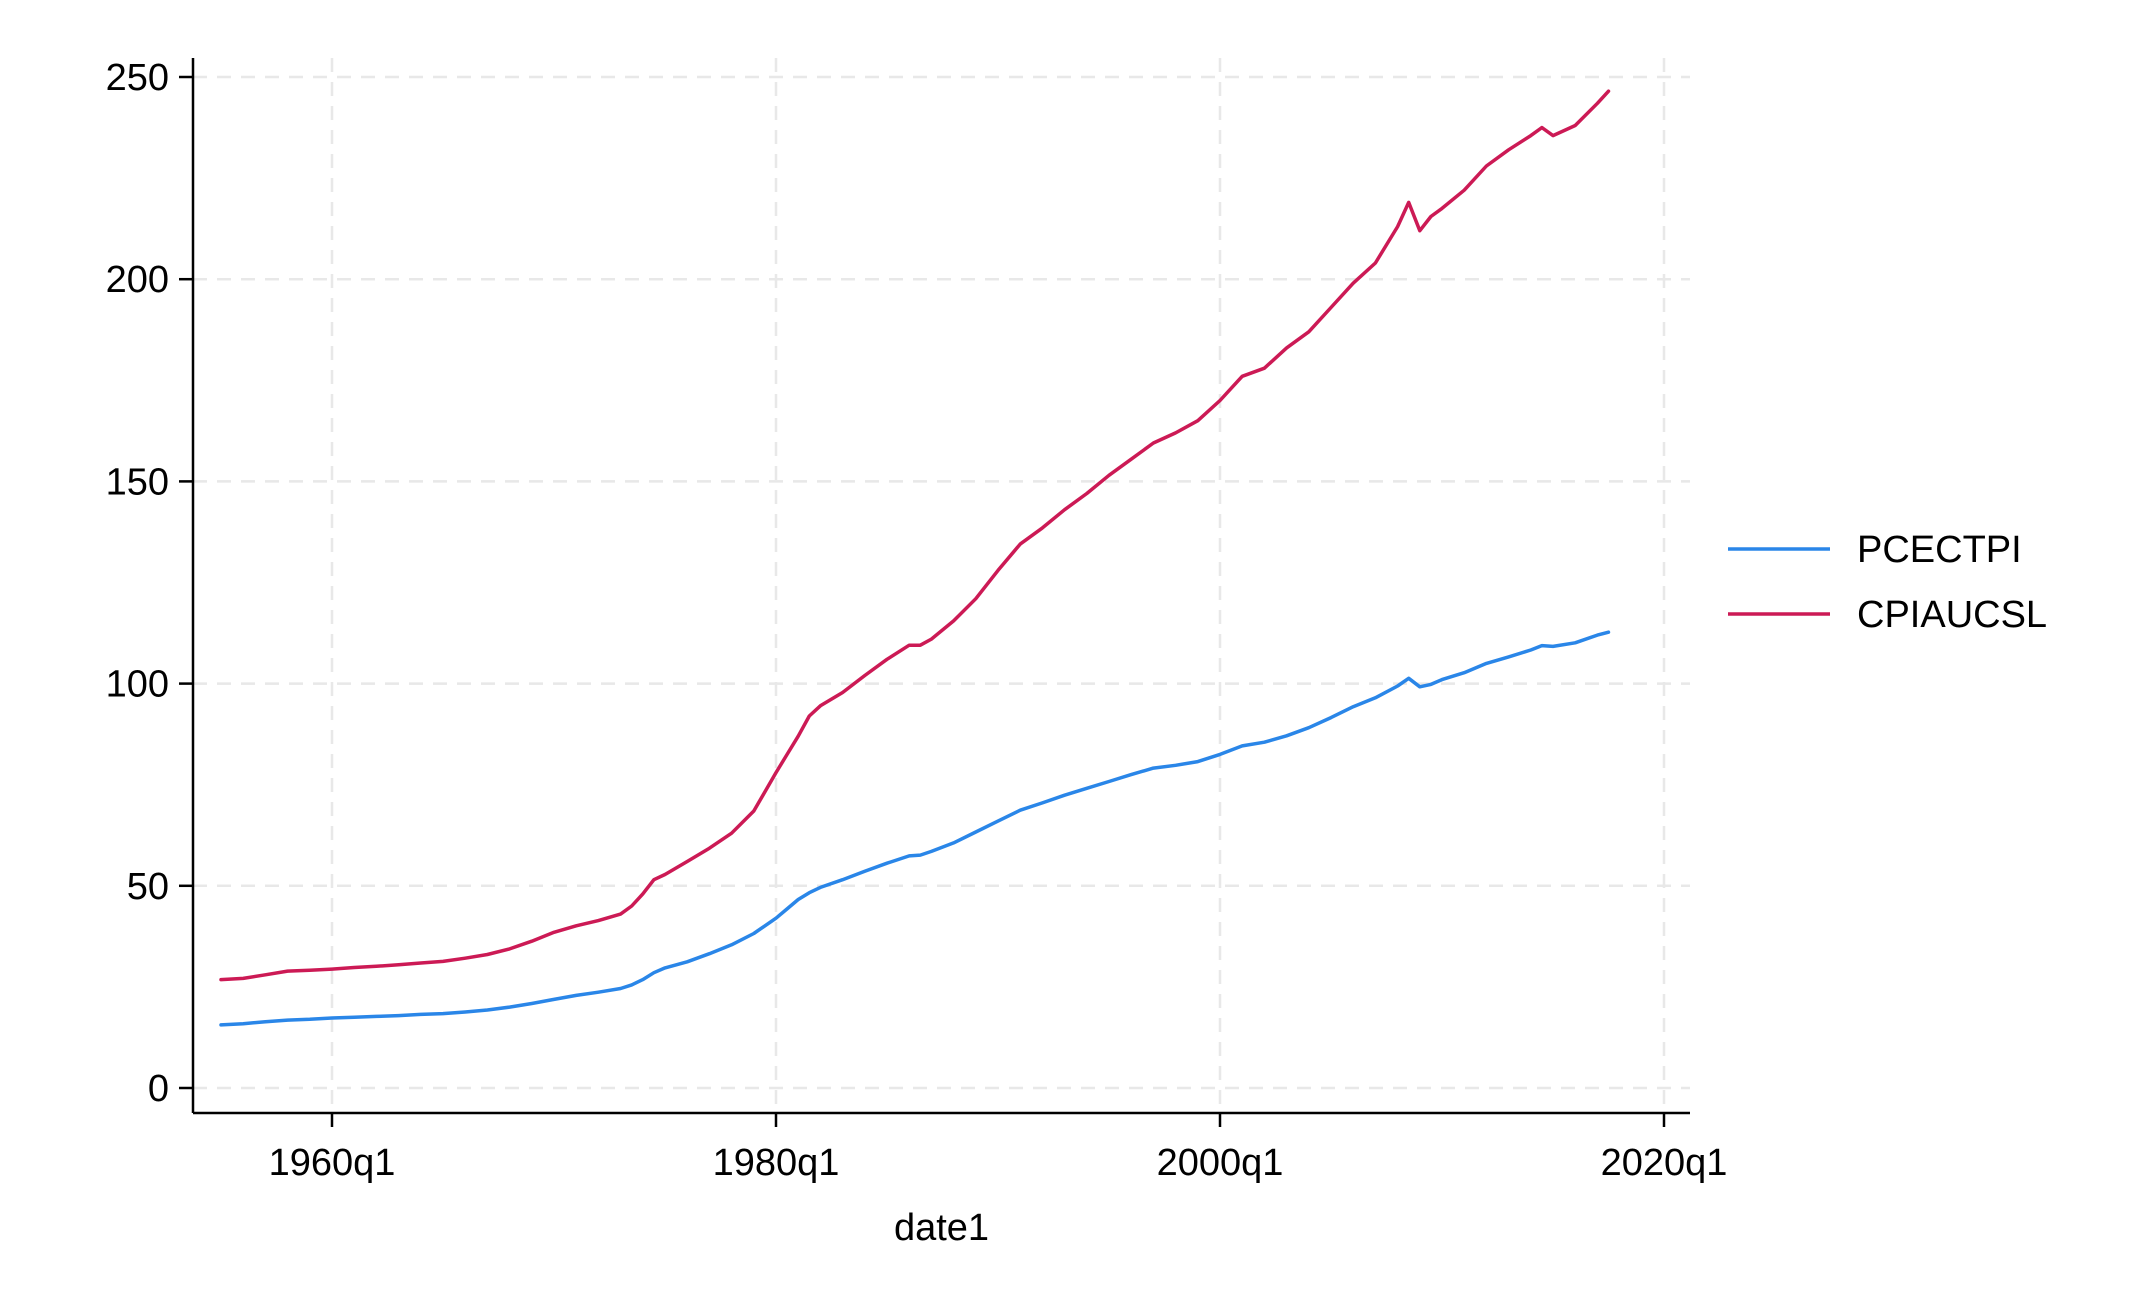 The width and height of the screenshot is (2150, 1295). I want to click on y-tick-label-200: 200, so click(137, 280).